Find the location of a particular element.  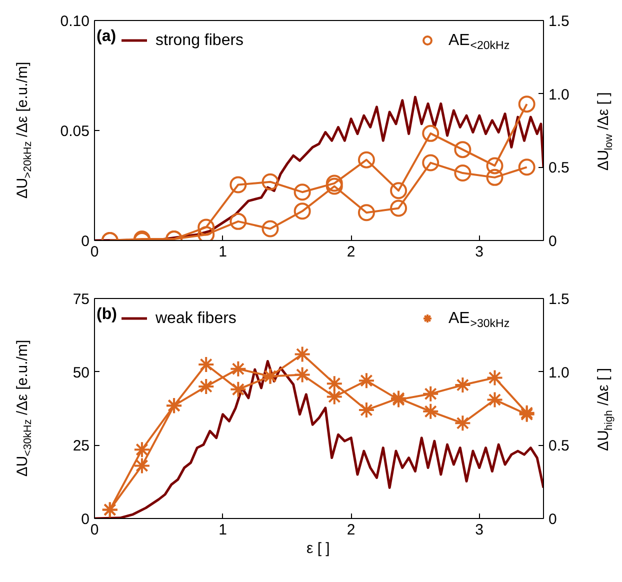

y-tick-label: 75 is located at coordinates (81, 299).